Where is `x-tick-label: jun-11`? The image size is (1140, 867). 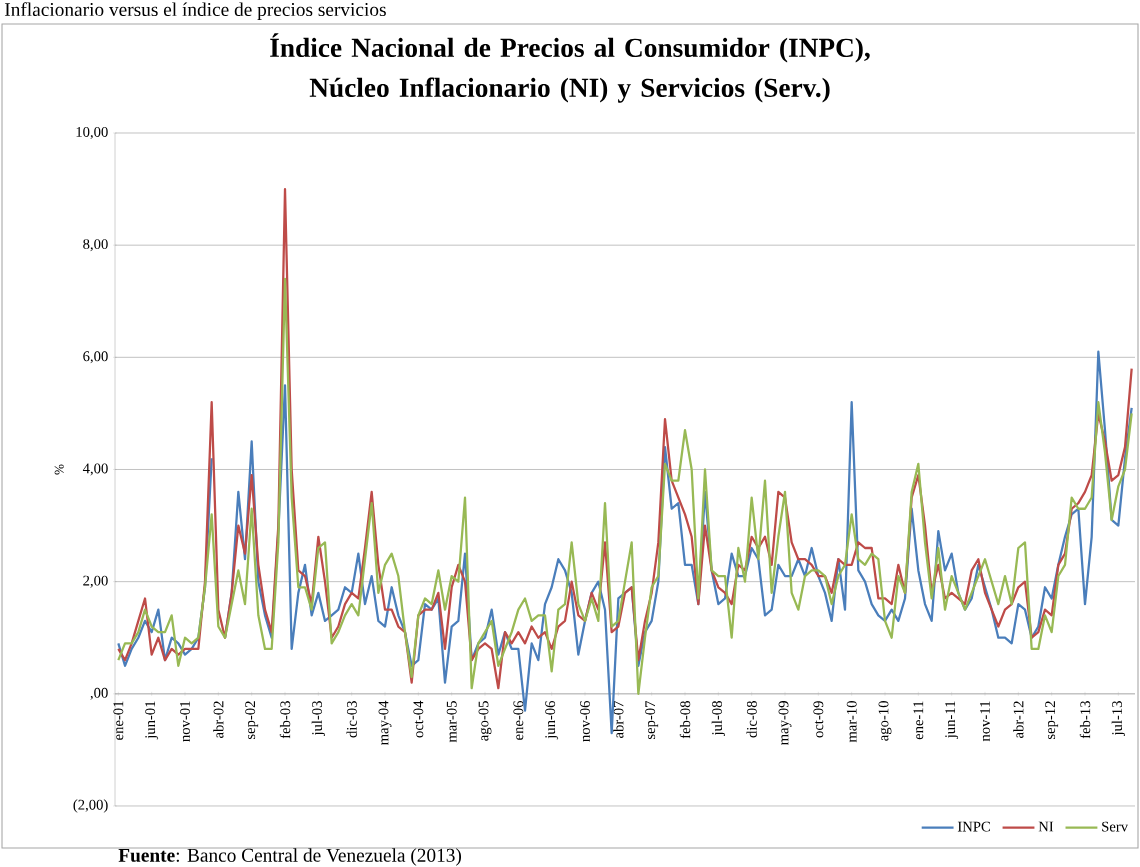 x-tick-label: jun-11 is located at coordinates (952, 720).